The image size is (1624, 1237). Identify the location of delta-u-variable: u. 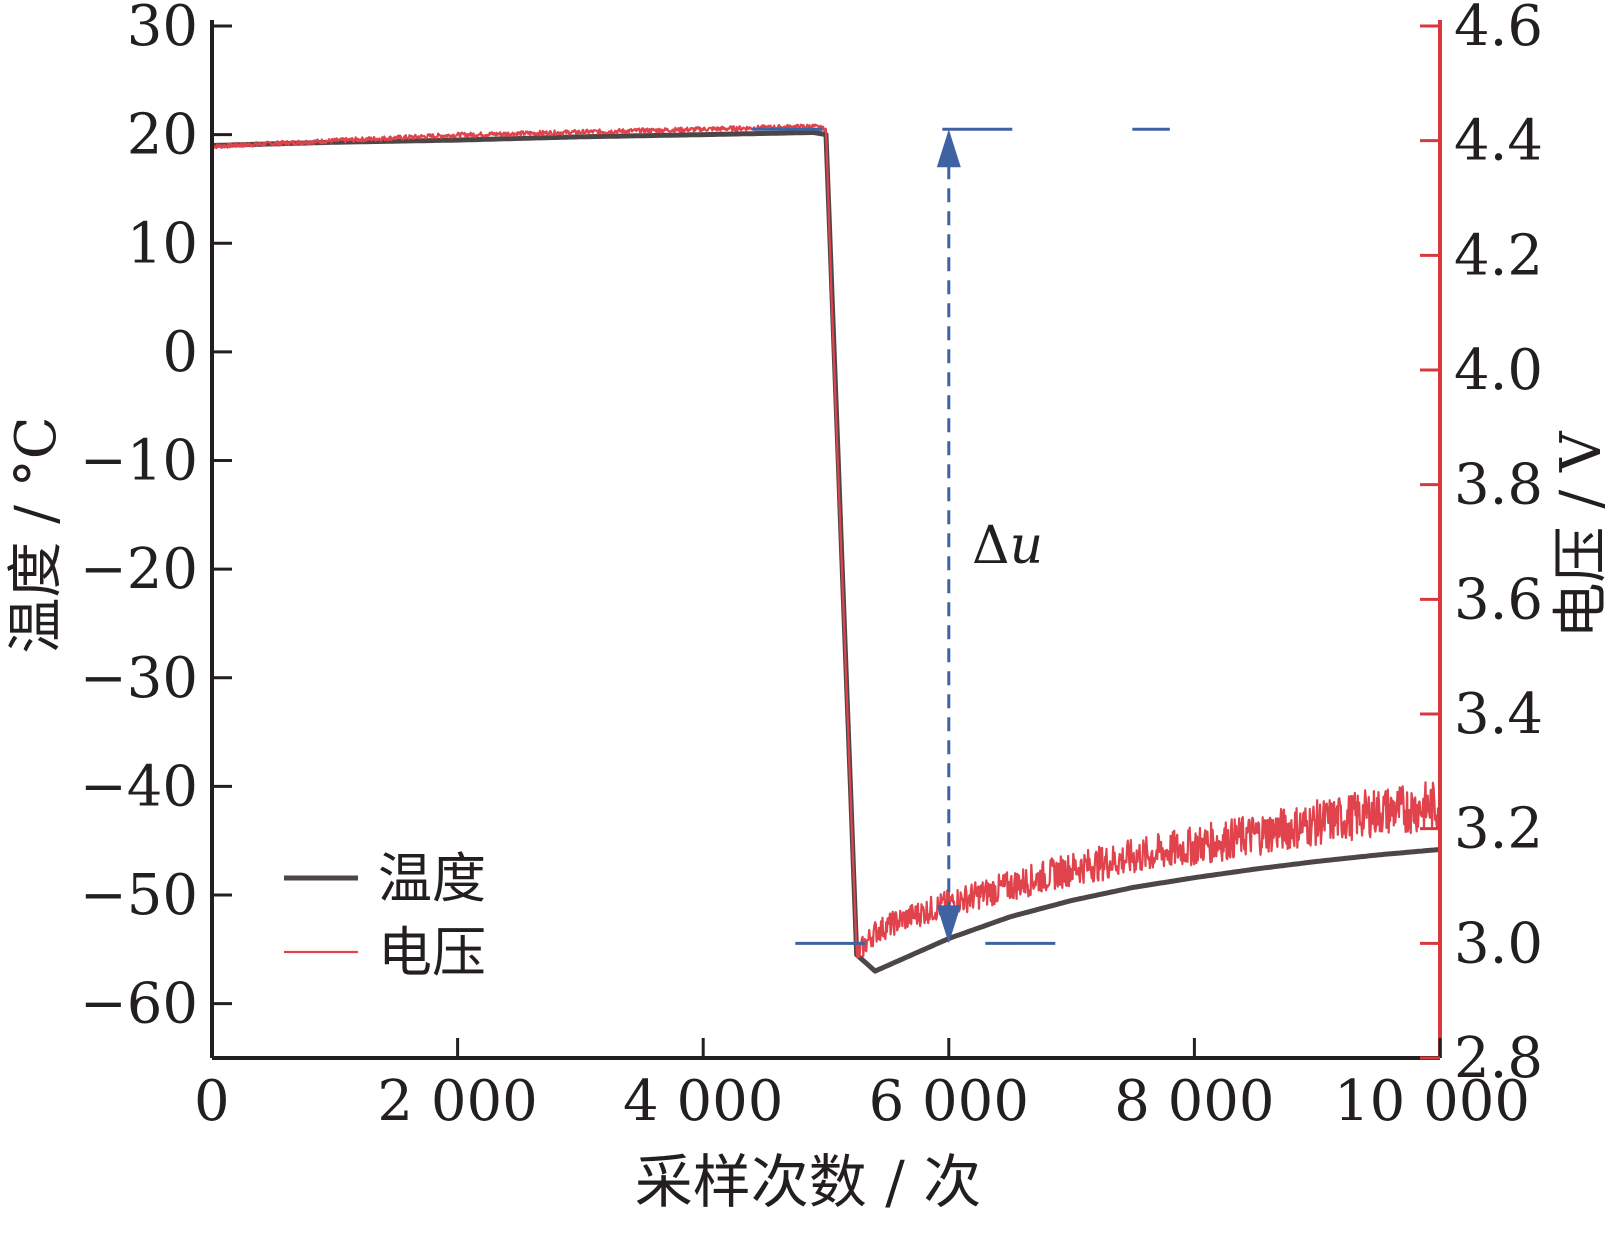
(1027, 546).